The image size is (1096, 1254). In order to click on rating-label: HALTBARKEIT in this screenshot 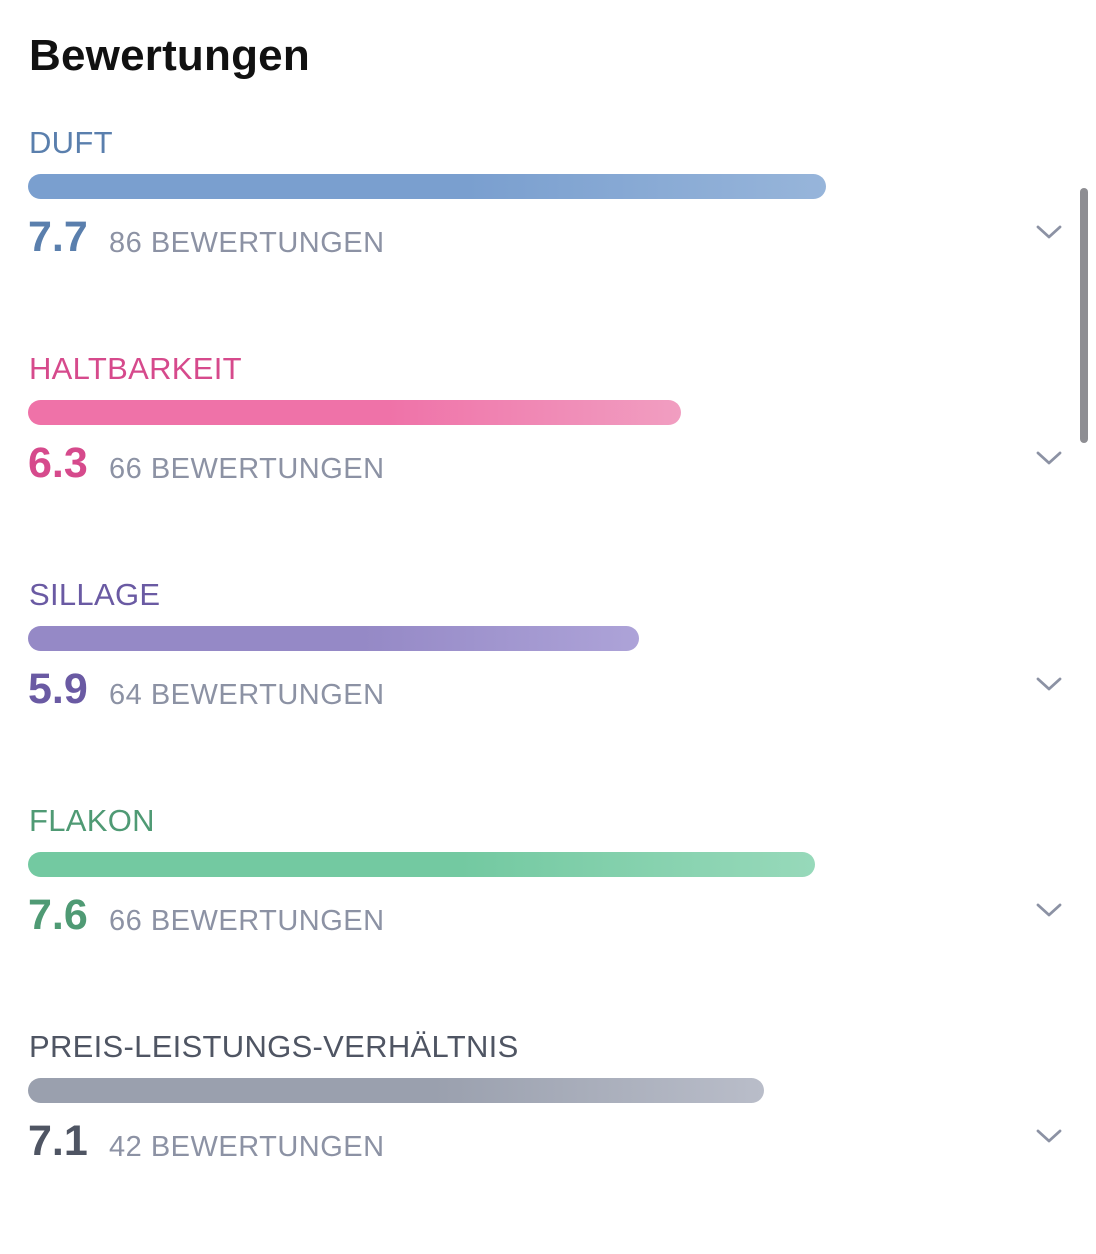, I will do `click(135, 368)`.